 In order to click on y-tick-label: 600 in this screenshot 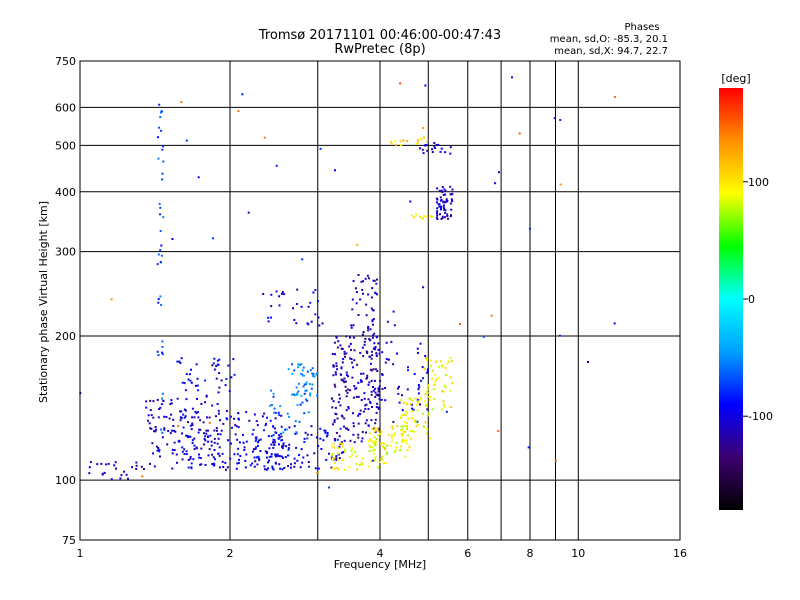, I will do `click(65, 107)`.